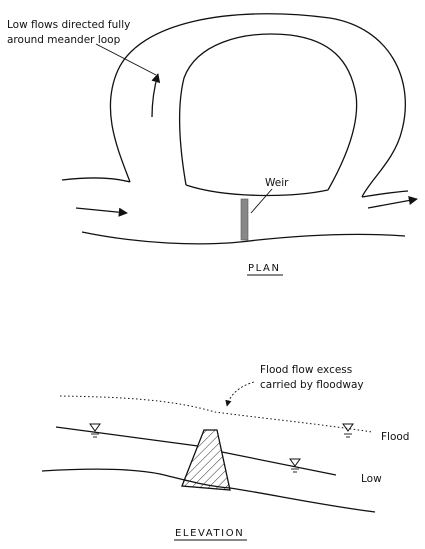 Image resolution: width=425 pixels, height=549 pixels. I want to click on weir-label: Weir, so click(277, 183).